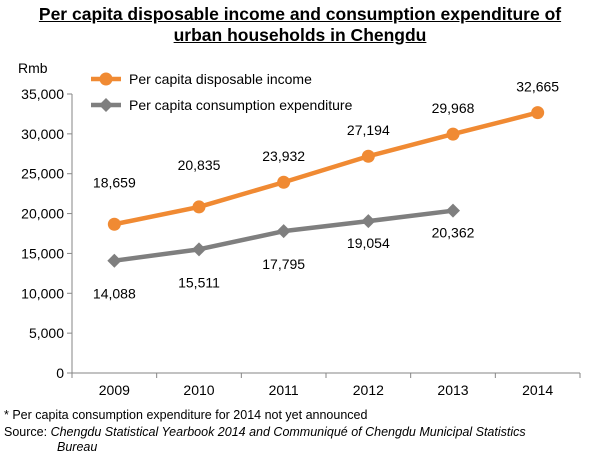  I want to click on y-tick-label: 15,000, so click(42, 253).